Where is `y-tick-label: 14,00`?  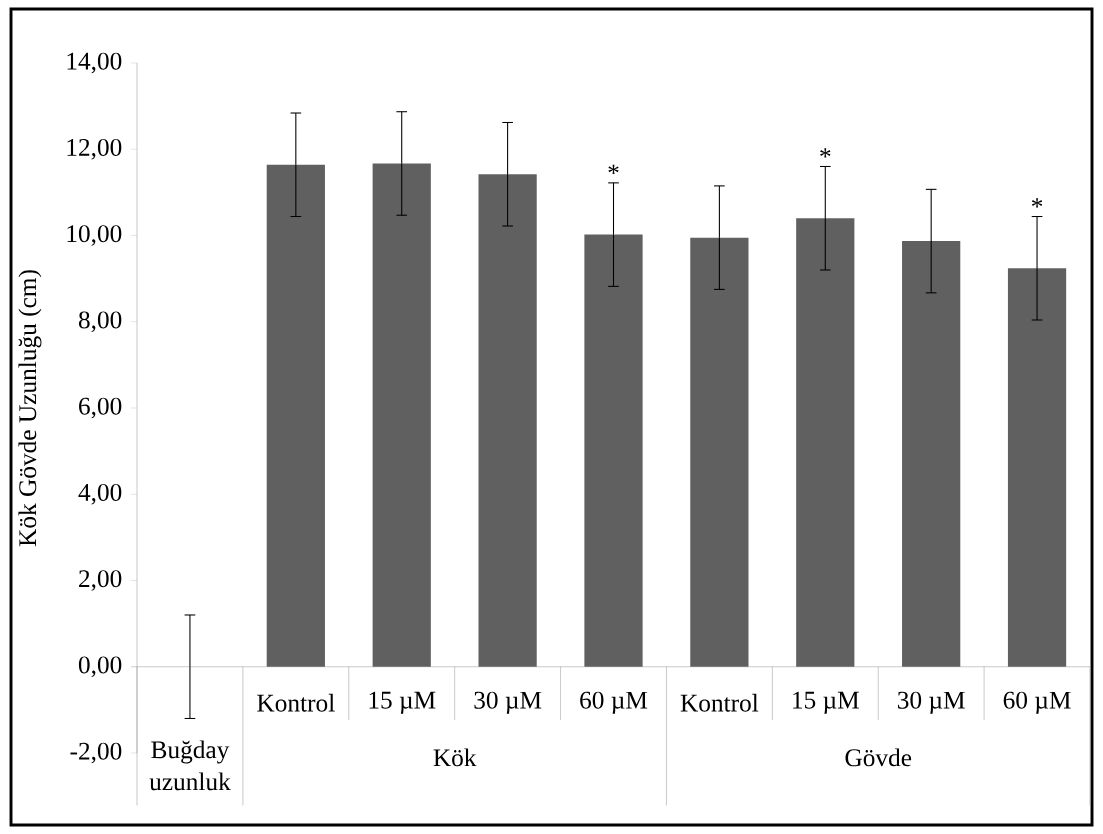
y-tick-label: 14,00 is located at coordinates (94, 63).